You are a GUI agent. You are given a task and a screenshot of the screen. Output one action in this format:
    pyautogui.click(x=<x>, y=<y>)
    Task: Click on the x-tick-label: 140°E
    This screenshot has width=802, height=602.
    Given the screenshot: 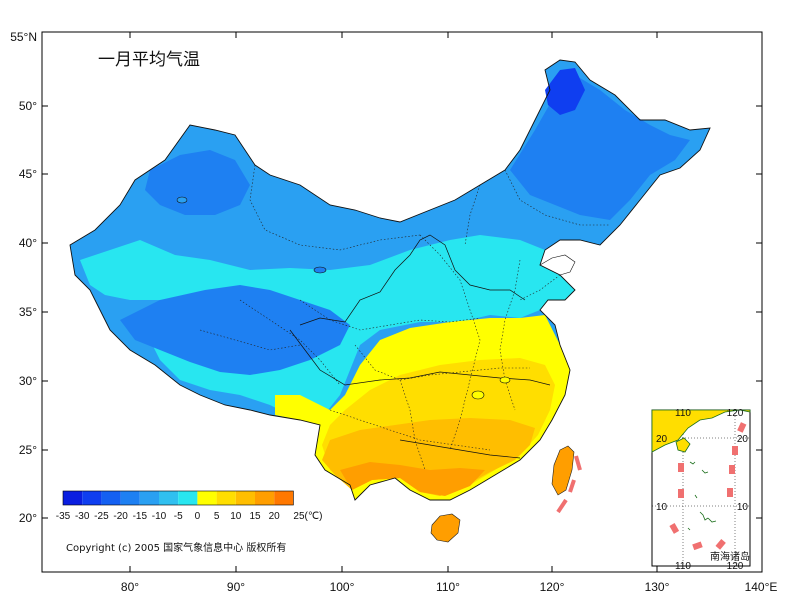 What is the action you would take?
    pyautogui.click(x=761, y=587)
    